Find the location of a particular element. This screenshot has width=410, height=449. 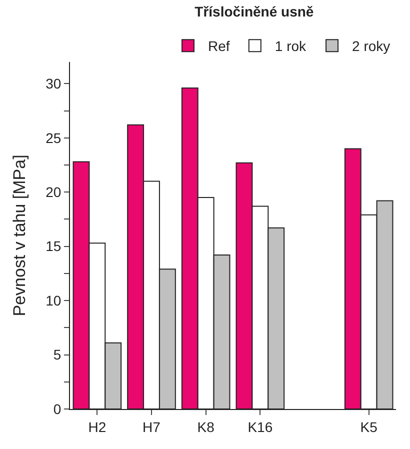

legend-label: Ref is located at coordinates (219, 46).